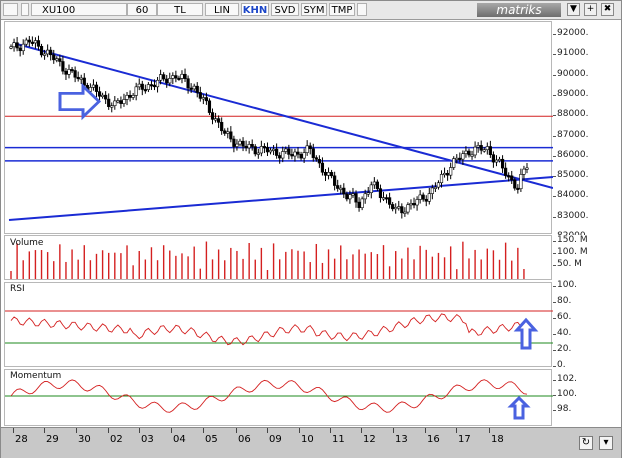 This screenshot has width=622, height=458. Describe the element at coordinates (180, 9) in the screenshot. I see `currency-button: TL` at that location.